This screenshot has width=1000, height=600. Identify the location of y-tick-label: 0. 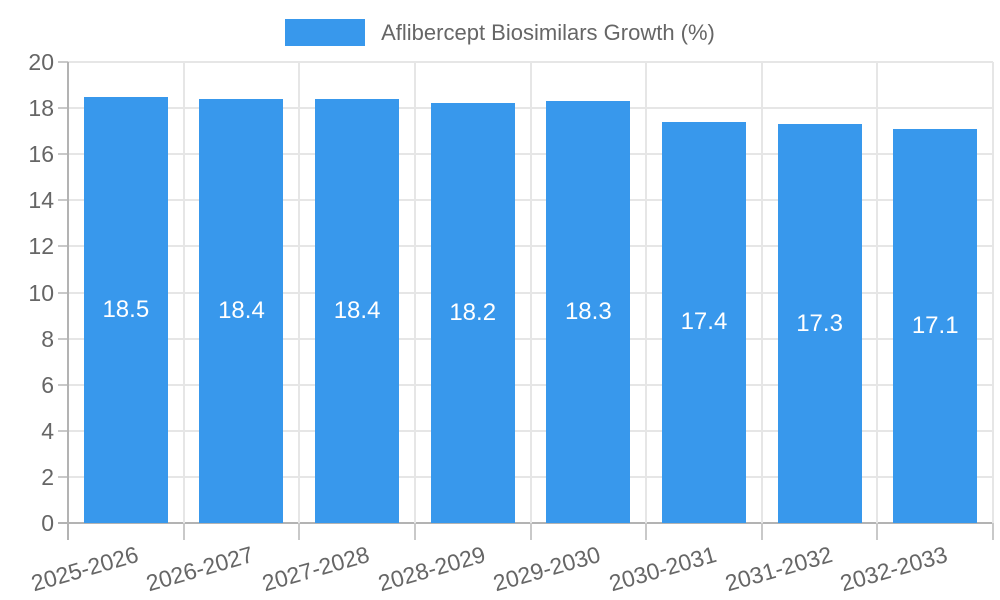
(47, 523).